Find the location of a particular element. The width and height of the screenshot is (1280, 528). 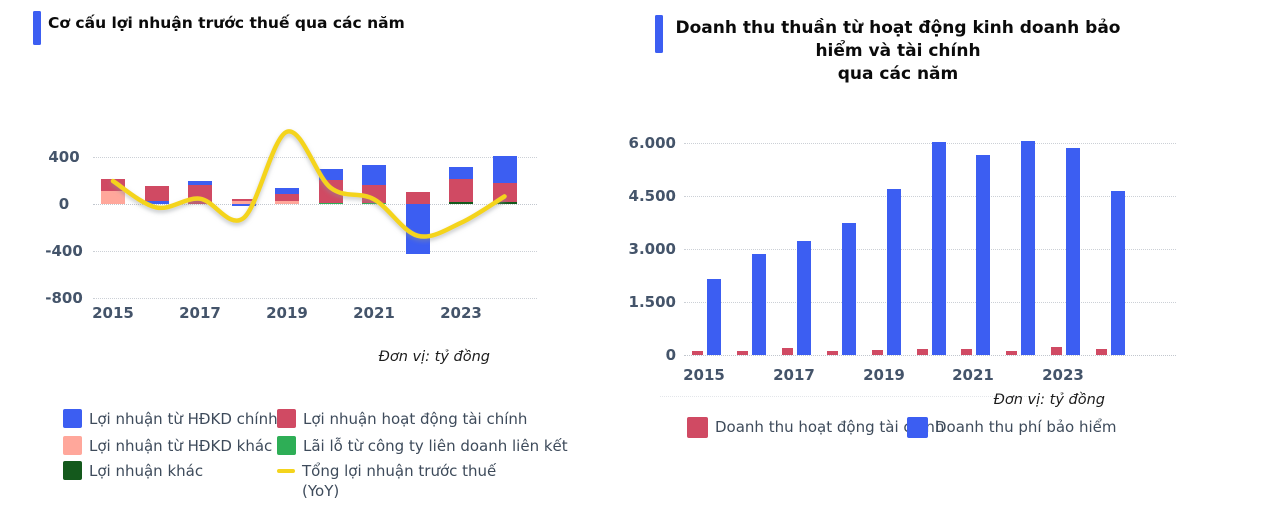

legend-item-tong-loi-nhuan: Tổng lợi nhuận trước thuế (YoY) is located at coordinates (386, 481).